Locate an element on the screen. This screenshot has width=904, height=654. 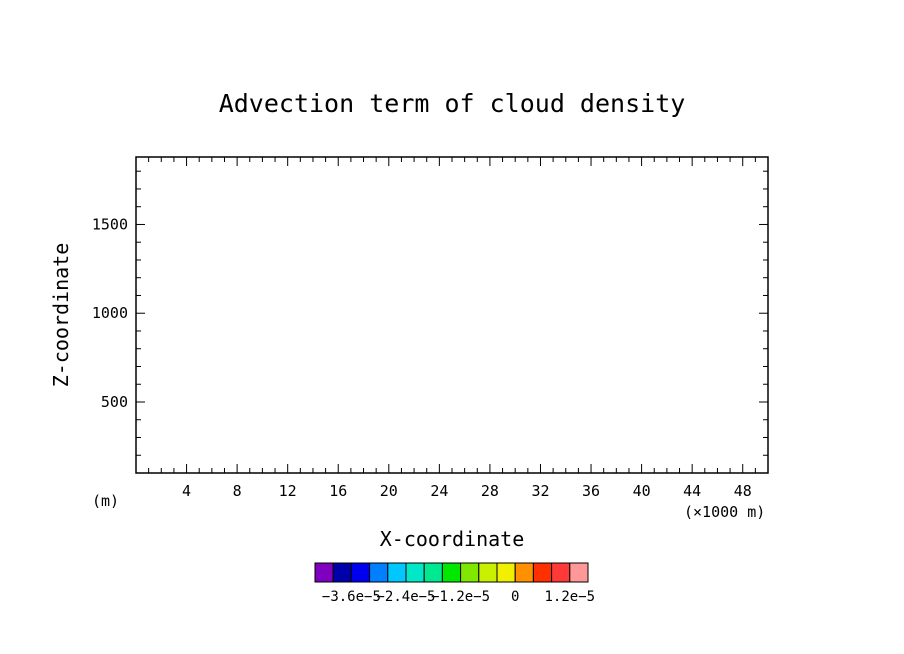
x-tick-label: 16 is located at coordinates (338, 491).